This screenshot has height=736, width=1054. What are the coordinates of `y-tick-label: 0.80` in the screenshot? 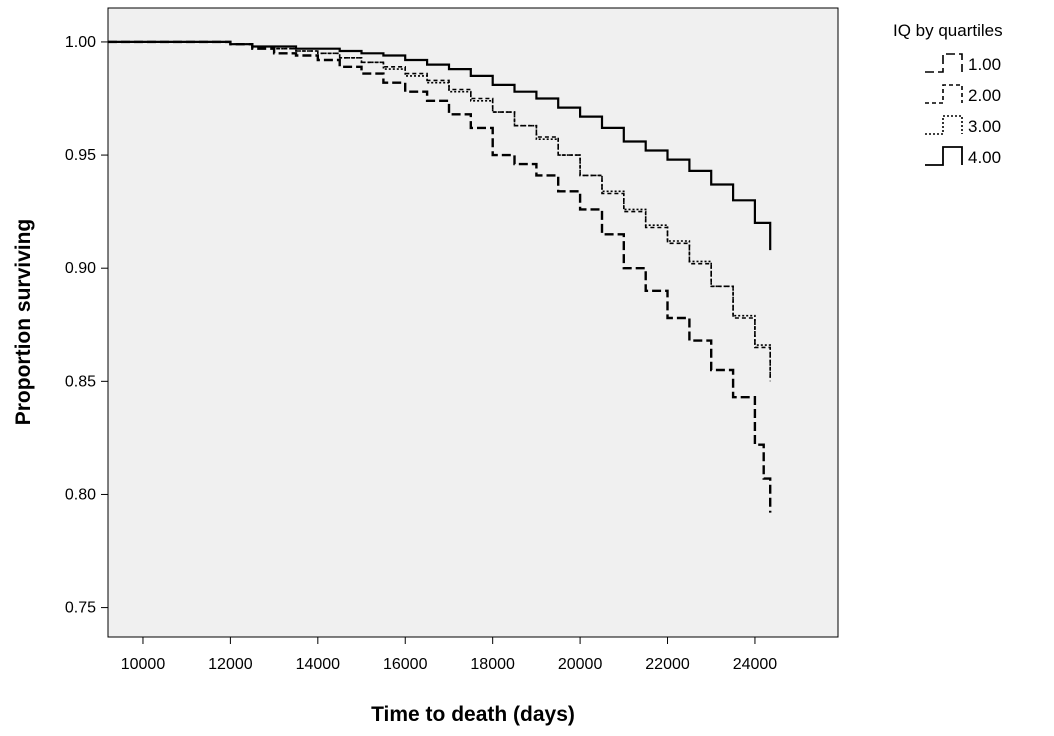 It's located at (80, 494).